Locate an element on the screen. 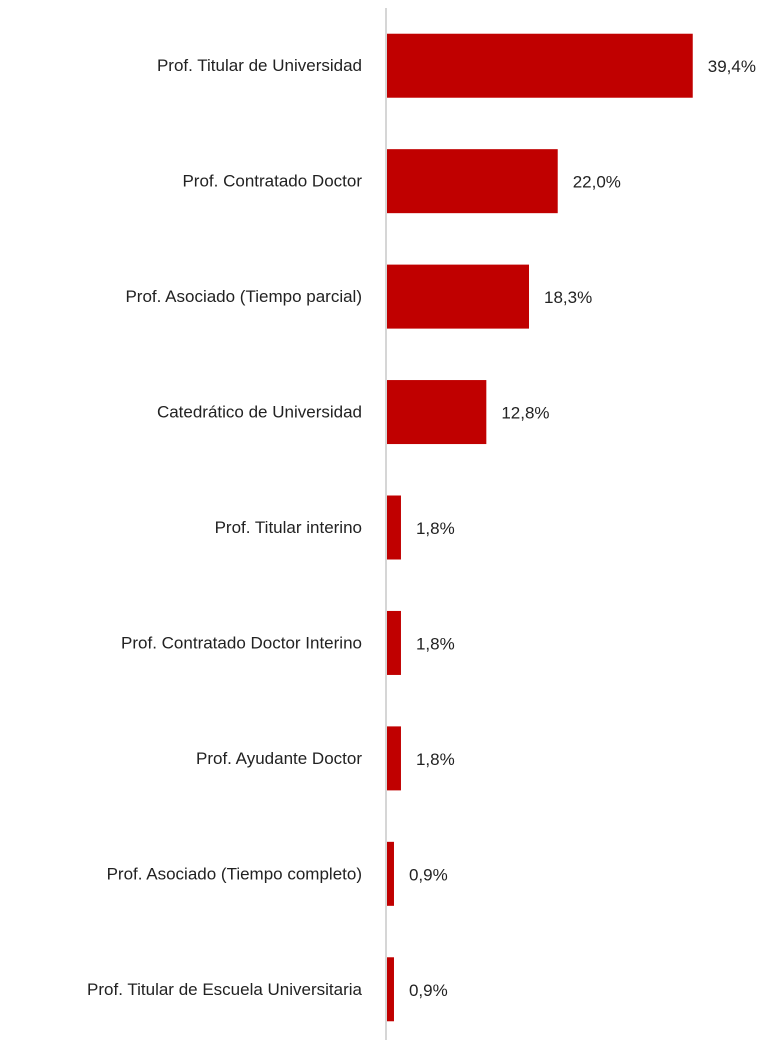  category-label: Prof. Titular interino is located at coordinates (288, 527).